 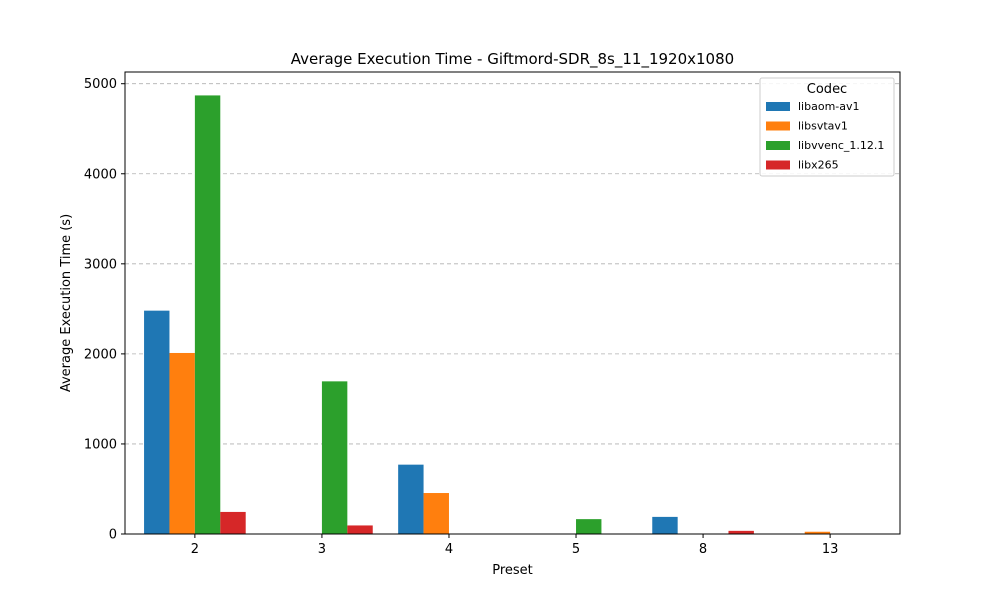 I want to click on x-tick-label: 3, so click(x=322, y=549).